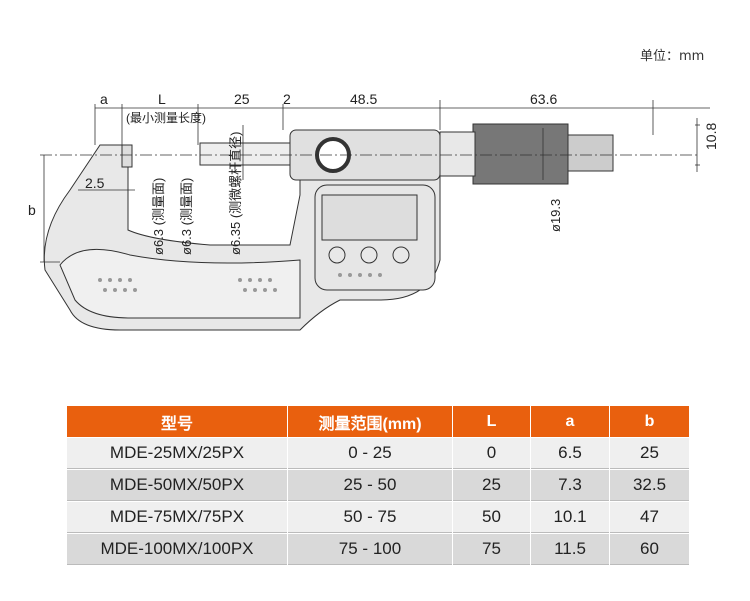 Image resolution: width=750 pixels, height=601 pixels. I want to click on cell-b: 32.5, so click(649, 485).